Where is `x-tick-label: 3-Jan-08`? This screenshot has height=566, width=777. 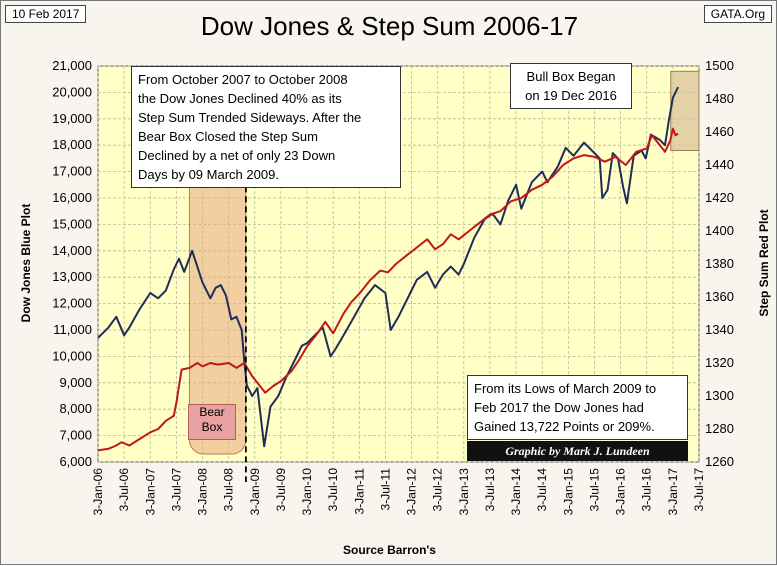 x-tick-label: 3-Jan-08 is located at coordinates (203, 492).